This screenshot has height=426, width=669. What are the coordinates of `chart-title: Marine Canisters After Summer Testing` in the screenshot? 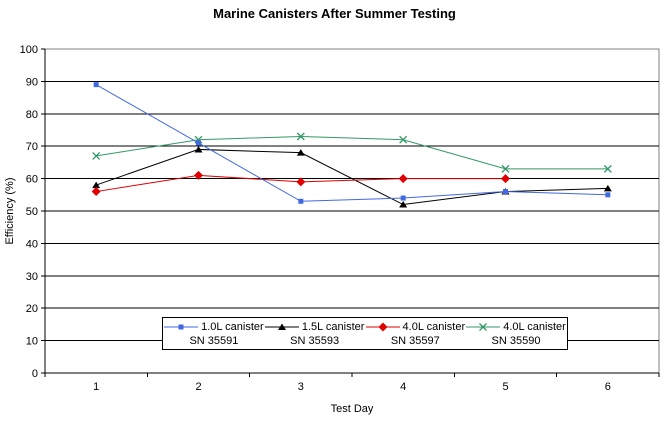 It's located at (334, 13).